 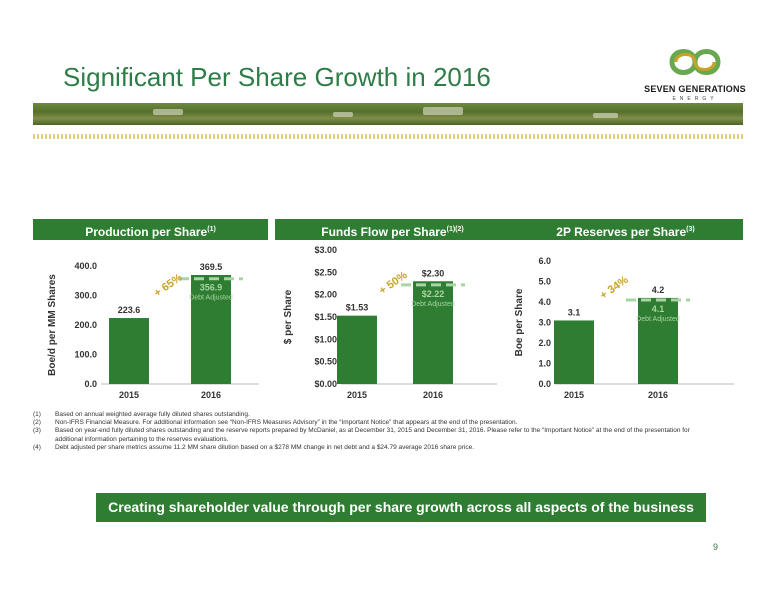 I want to click on y-tick-label: $1.50, so click(x=325, y=317).